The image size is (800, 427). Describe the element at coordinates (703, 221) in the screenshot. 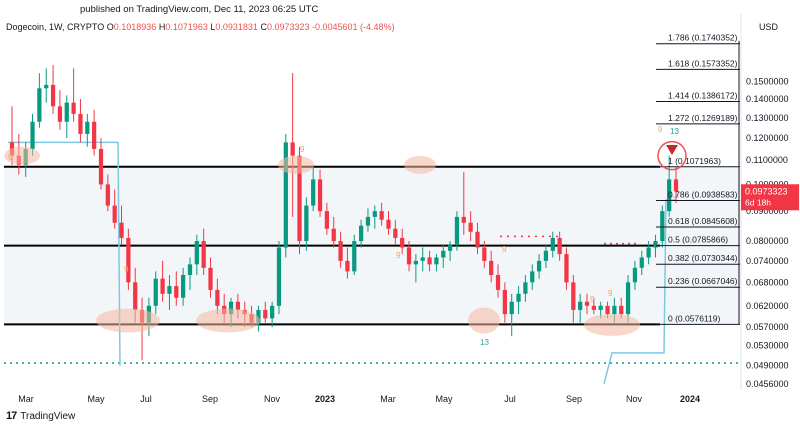

I see `fib-level-label: 0.618 (0.0845608)` at that location.